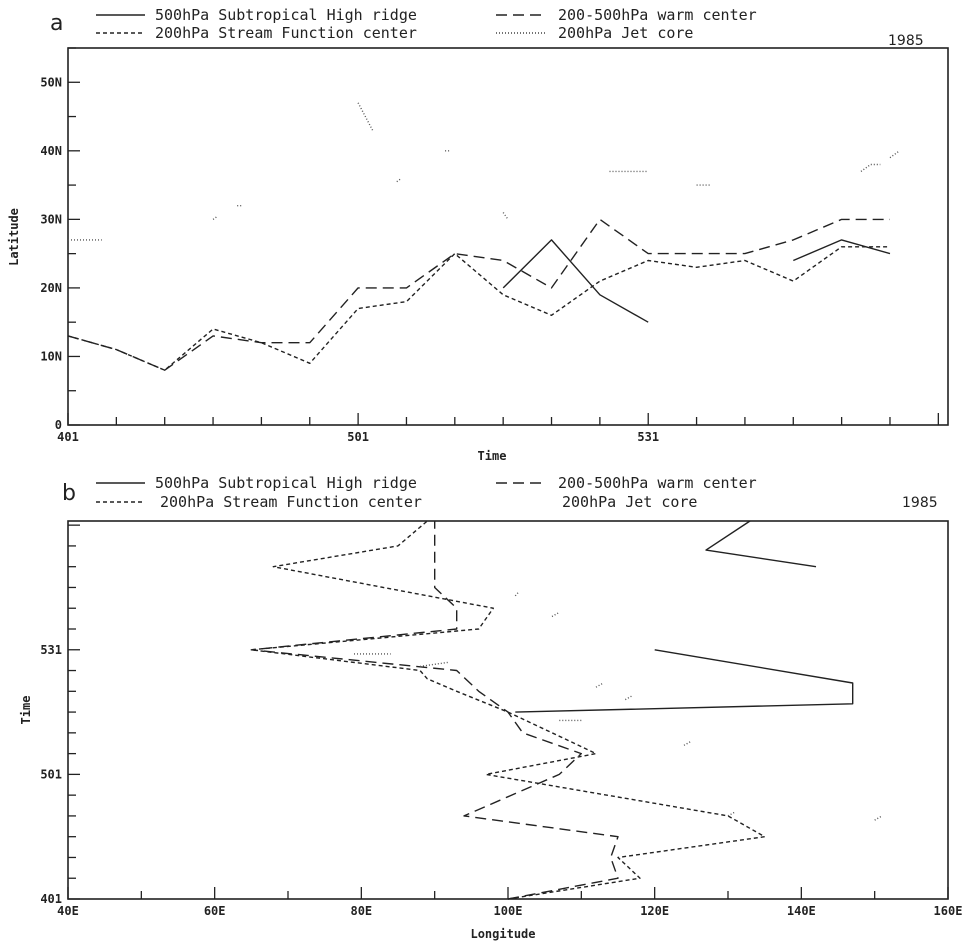 This screenshot has height=944, width=974. Describe the element at coordinates (26, 710) in the screenshot. I see `y-axis-title: Time` at that location.